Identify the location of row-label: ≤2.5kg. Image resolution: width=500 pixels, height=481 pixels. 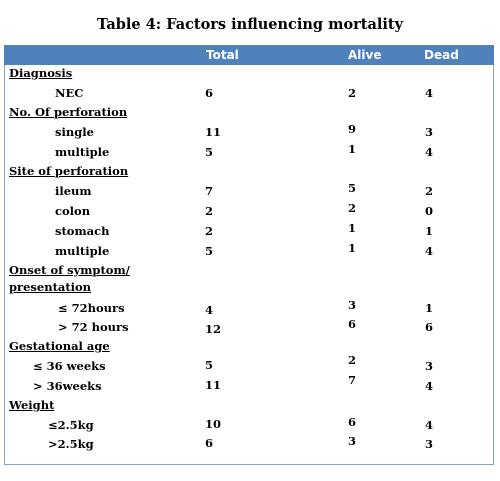
(71, 425).